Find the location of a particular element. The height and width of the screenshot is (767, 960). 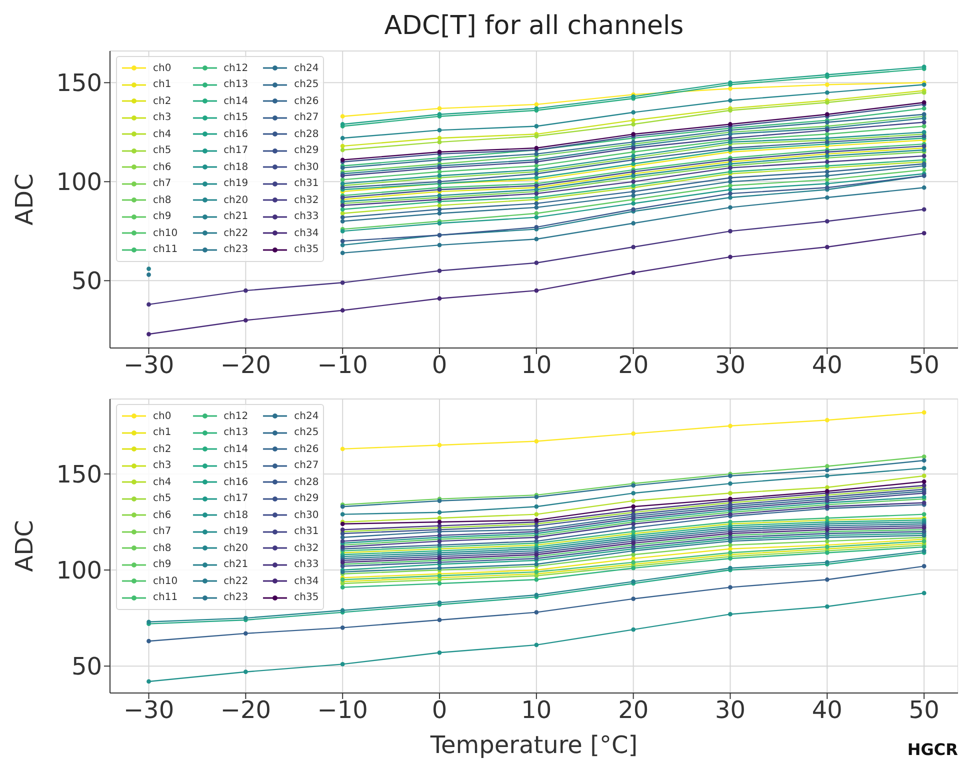

legend-label: ch31 is located at coordinates (306, 532).